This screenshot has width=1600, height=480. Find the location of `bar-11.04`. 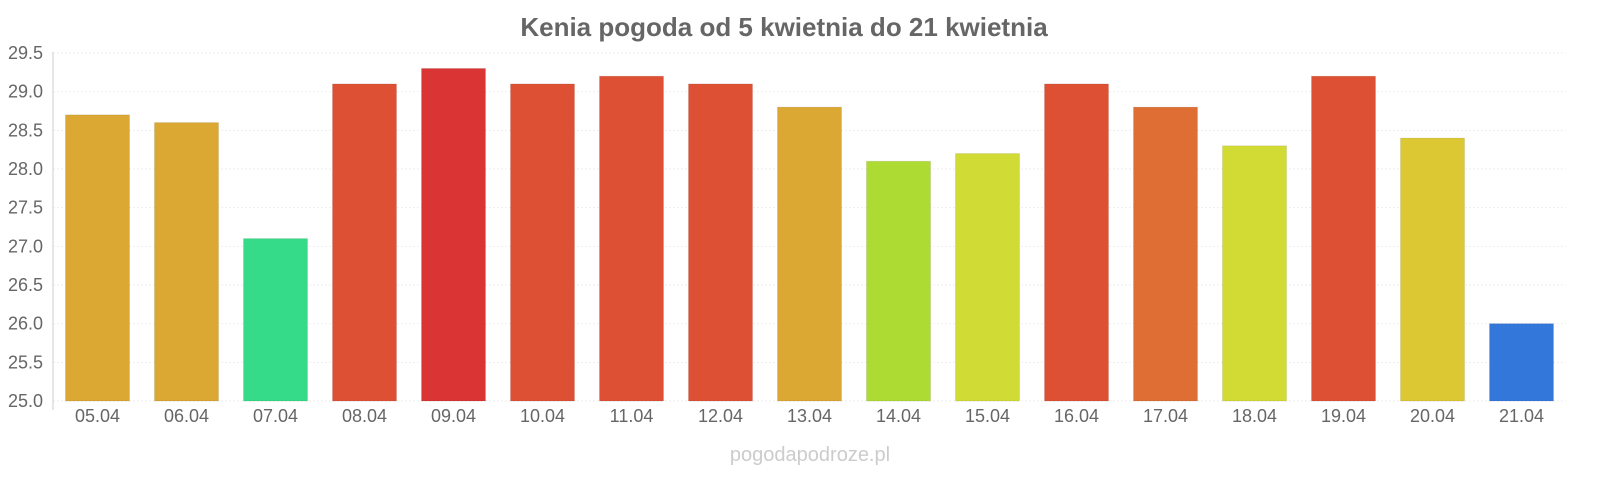

bar-11.04 is located at coordinates (631, 238).